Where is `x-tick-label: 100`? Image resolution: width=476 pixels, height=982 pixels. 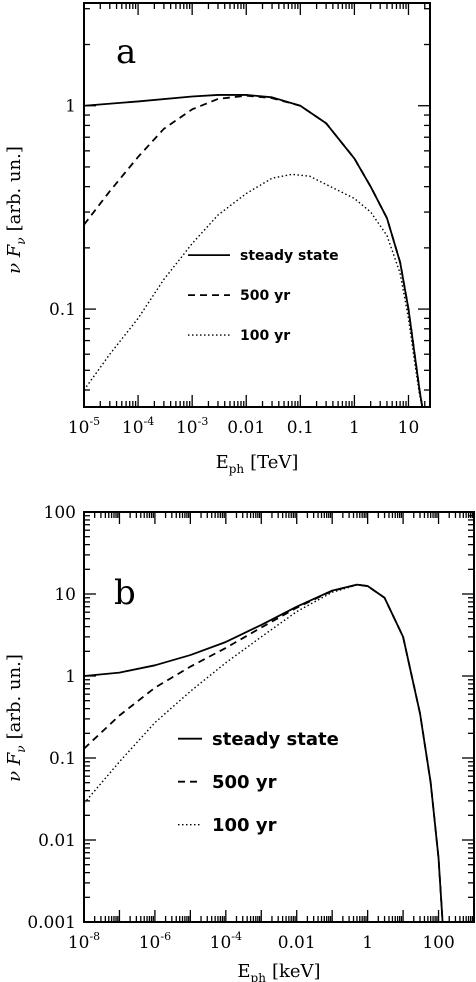 x-tick-label: 100 is located at coordinates (438, 943).